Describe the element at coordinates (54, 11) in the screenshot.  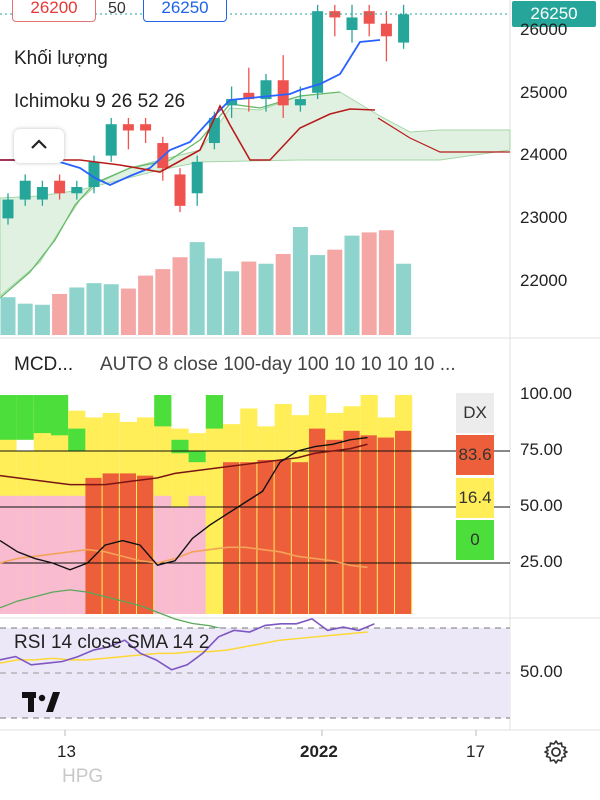
I see `pill-left-price: 26200` at that location.